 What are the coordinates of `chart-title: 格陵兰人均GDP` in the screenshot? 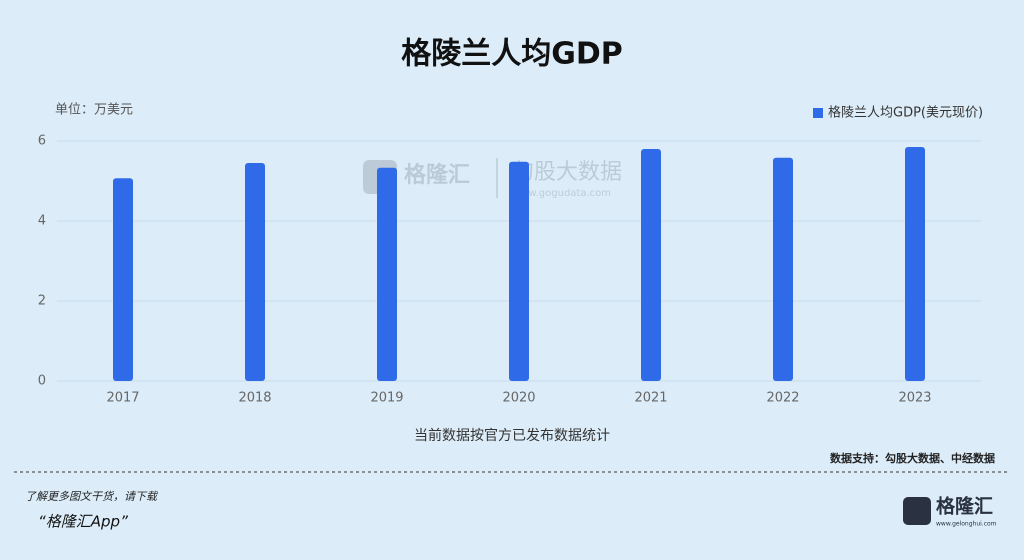 It's located at (512, 54).